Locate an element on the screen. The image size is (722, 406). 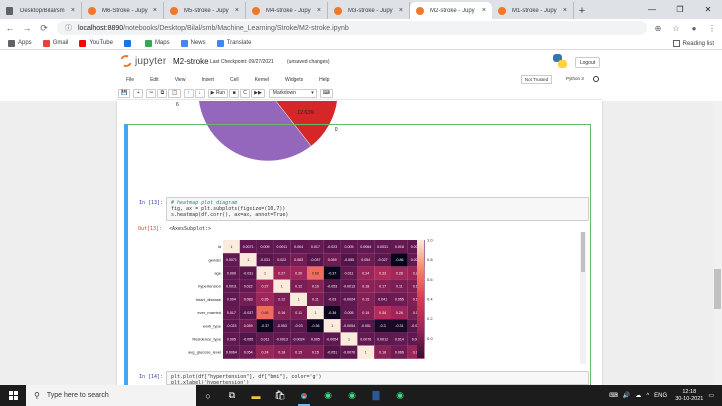
browser-tab: M2-stroke - Jupy × is located at coordinates (451, 10).